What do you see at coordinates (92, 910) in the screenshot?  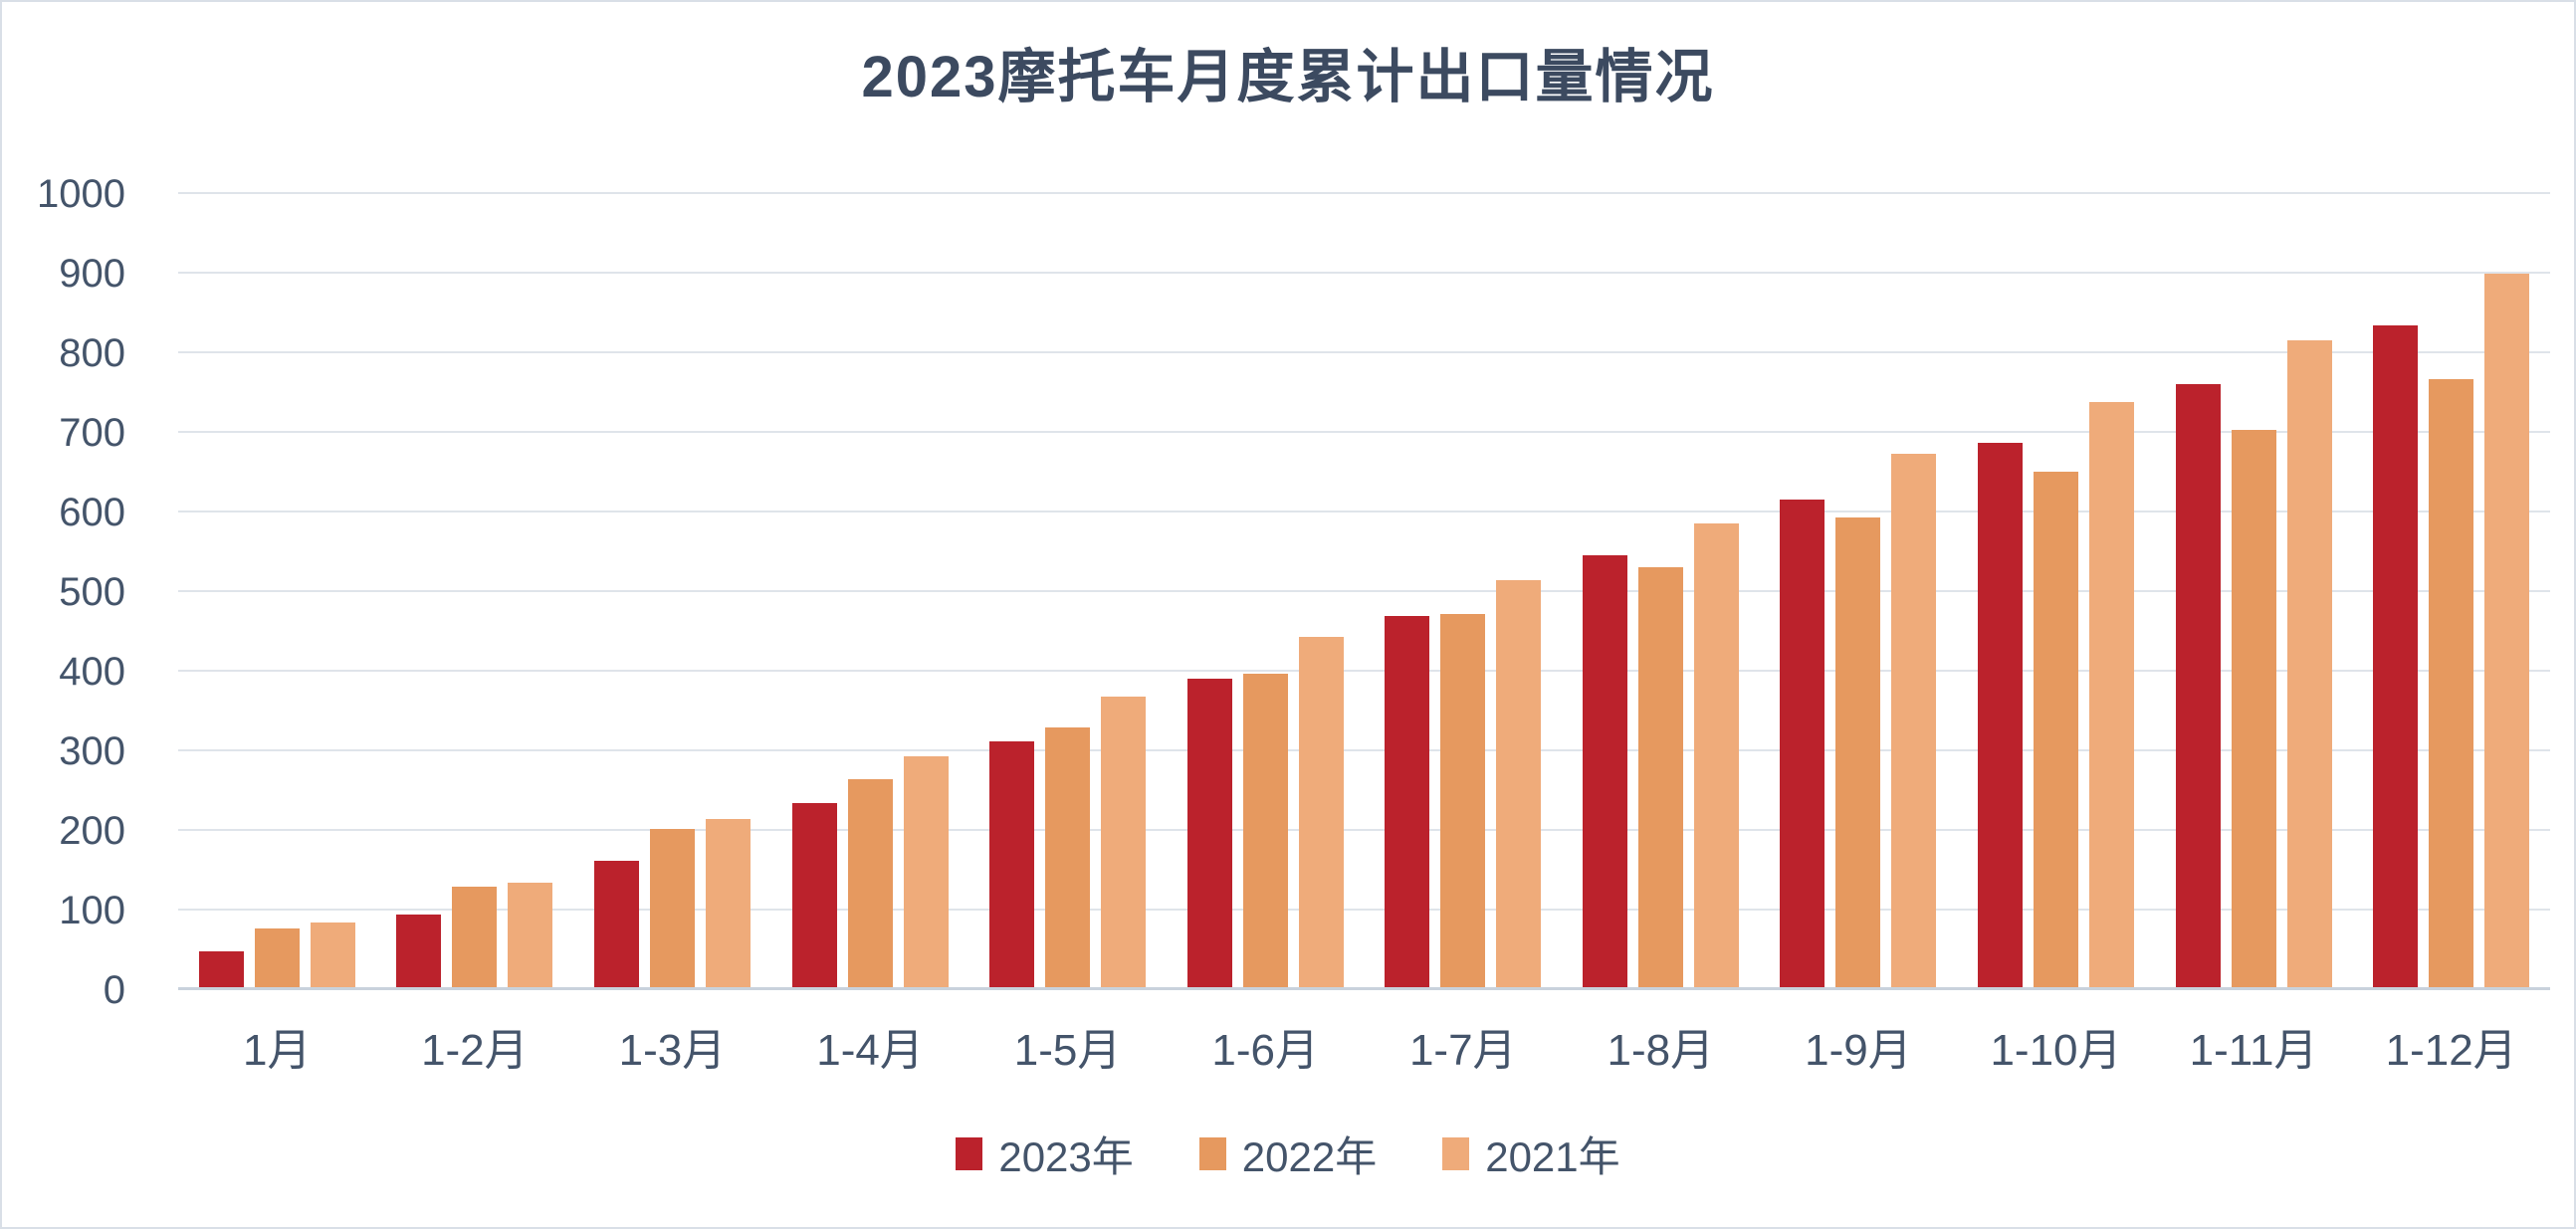 I see `y-tick-label: 100` at bounding box center [92, 910].